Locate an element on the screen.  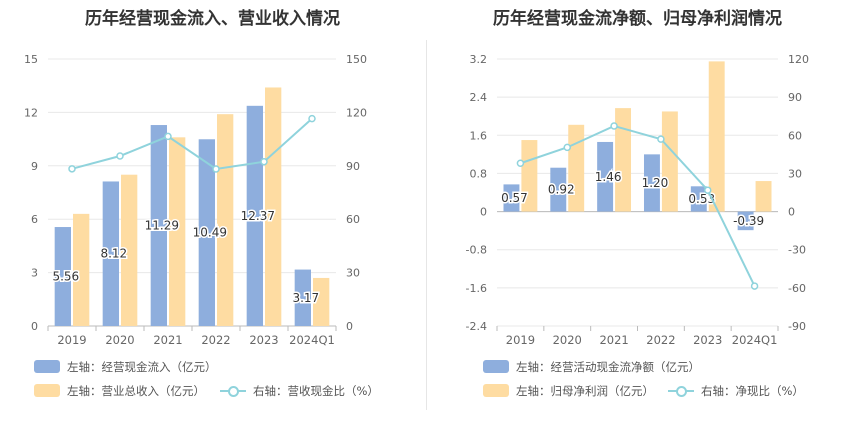
y-right-tick-label: -90 is located at coordinates (797, 326).